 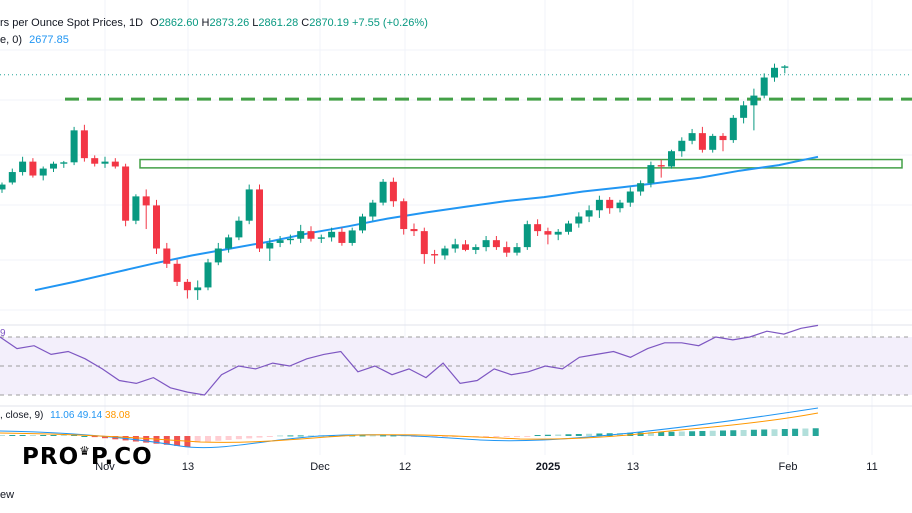 I want to click on high-value: 2873.26, so click(x=229, y=23).